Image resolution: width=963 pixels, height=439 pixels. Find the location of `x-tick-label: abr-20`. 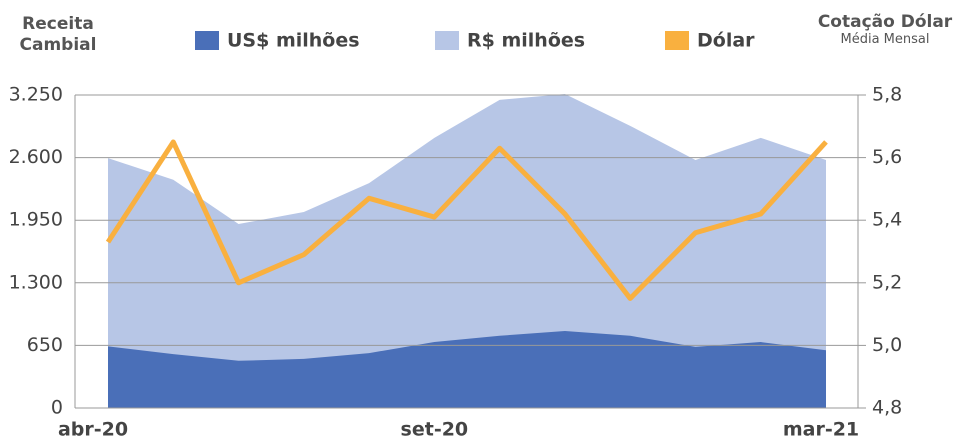

x-tick-label: abr-20 is located at coordinates (93, 429).